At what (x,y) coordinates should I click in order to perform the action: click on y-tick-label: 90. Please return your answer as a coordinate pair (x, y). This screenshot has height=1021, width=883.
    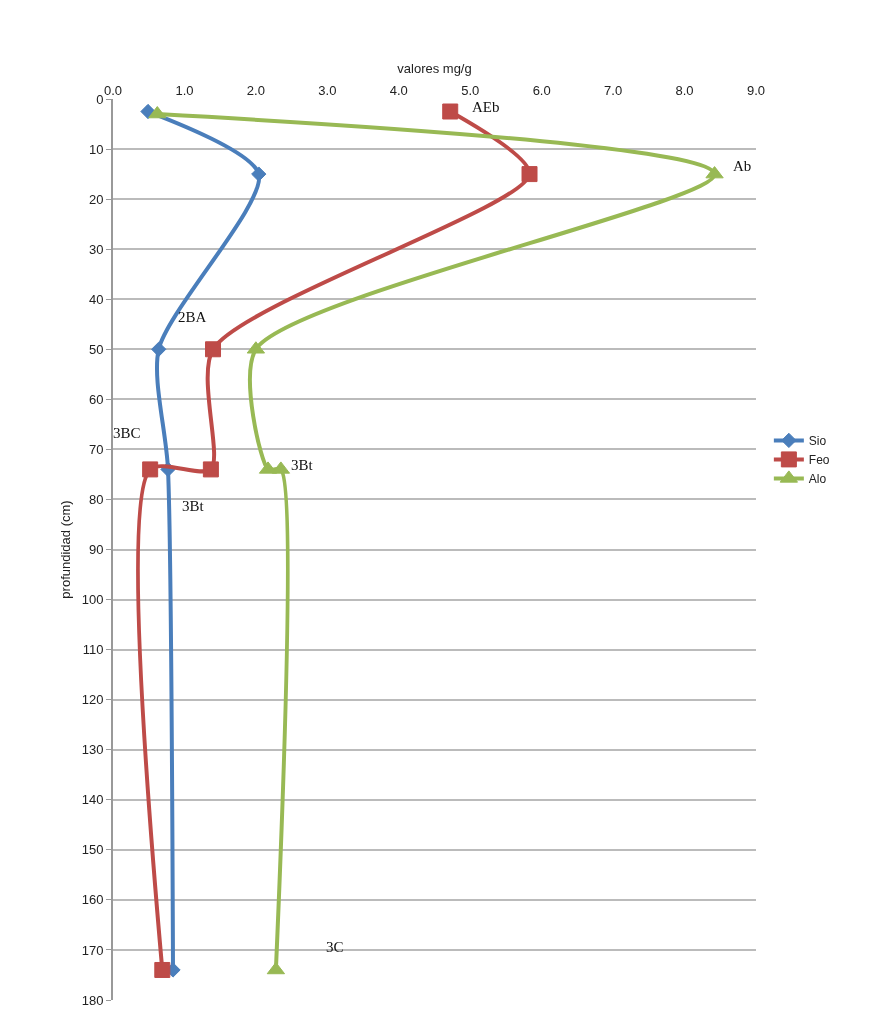
    Looking at the image, I should click on (96, 550).